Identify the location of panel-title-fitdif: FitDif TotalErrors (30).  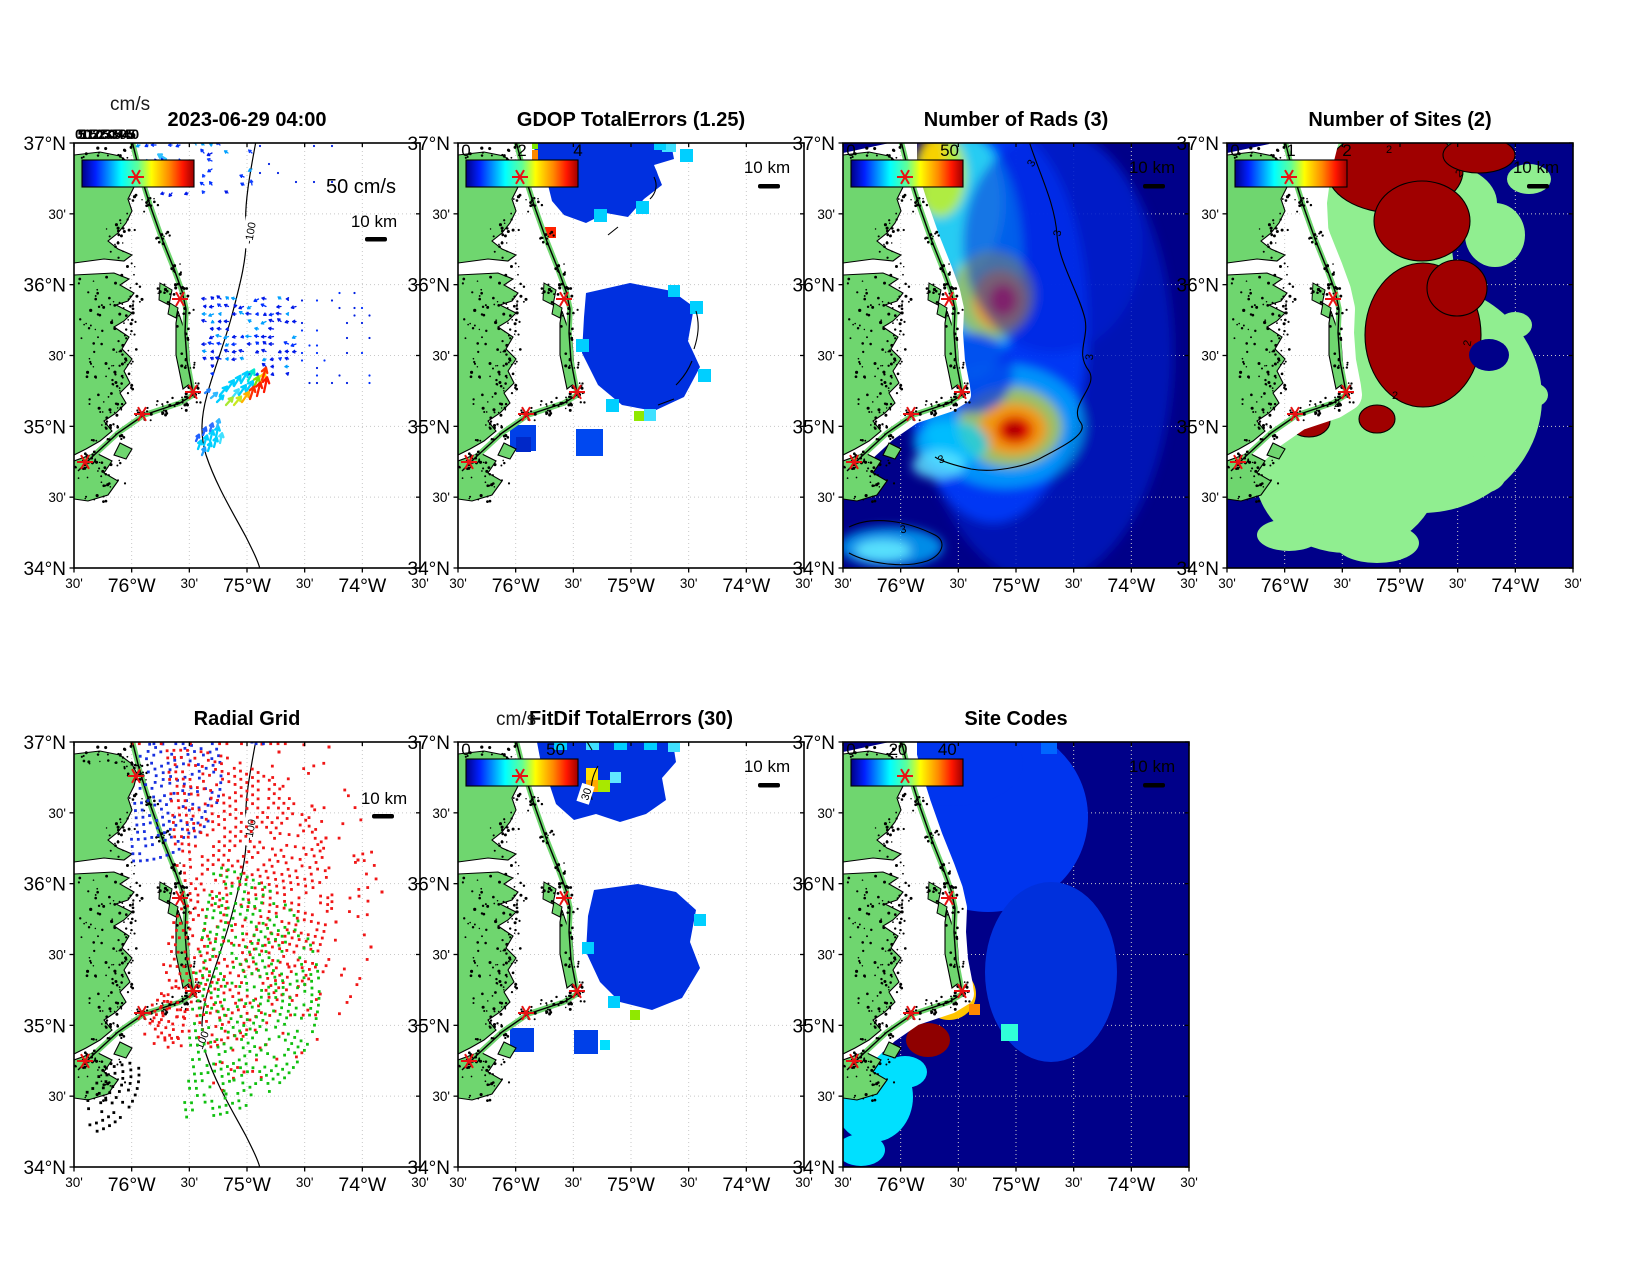
(631, 719).